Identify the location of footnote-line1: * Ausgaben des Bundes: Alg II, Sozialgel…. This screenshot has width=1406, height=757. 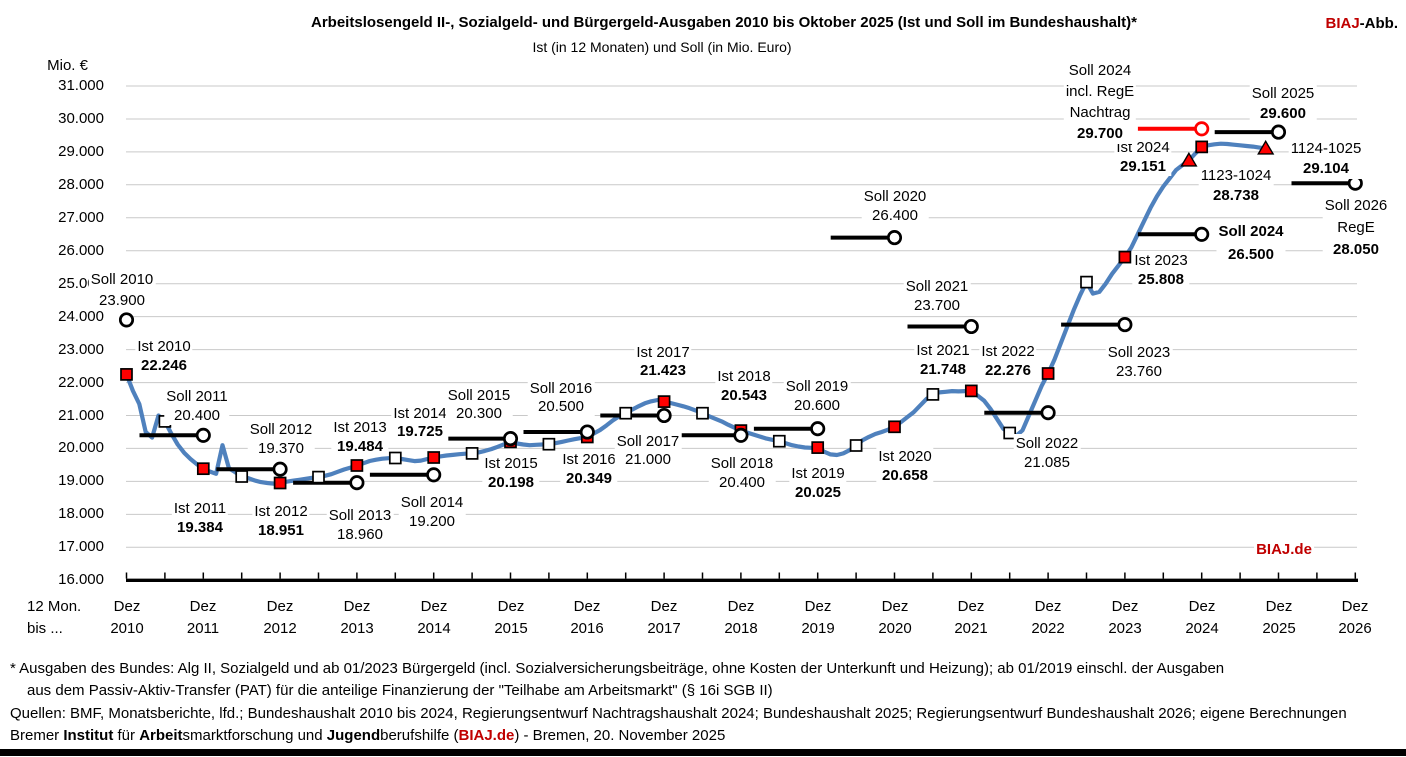
(617, 668).